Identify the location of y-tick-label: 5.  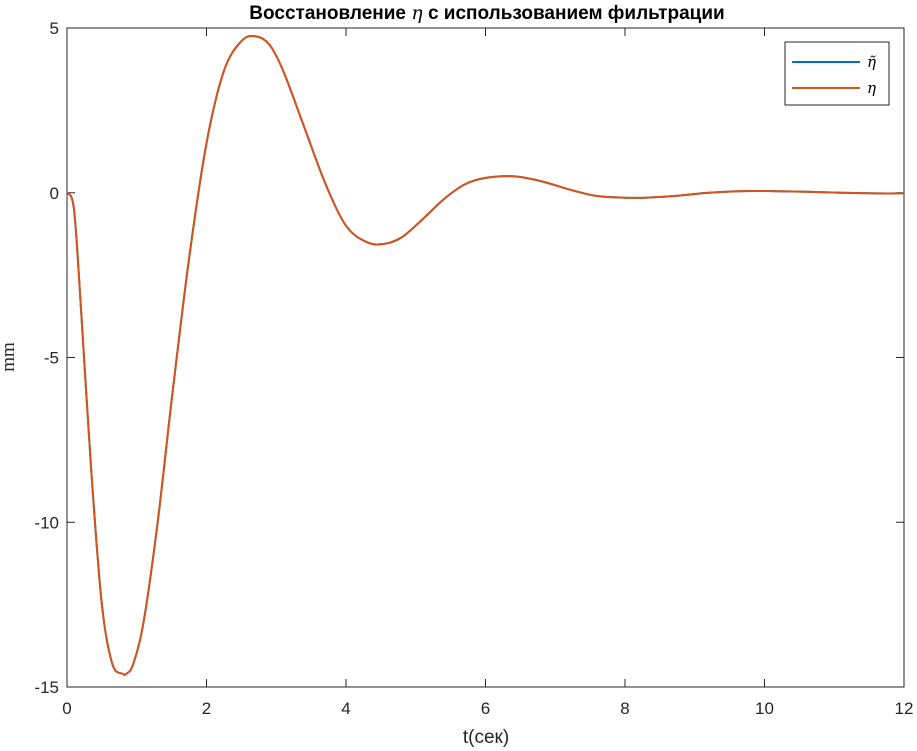
(54, 28).